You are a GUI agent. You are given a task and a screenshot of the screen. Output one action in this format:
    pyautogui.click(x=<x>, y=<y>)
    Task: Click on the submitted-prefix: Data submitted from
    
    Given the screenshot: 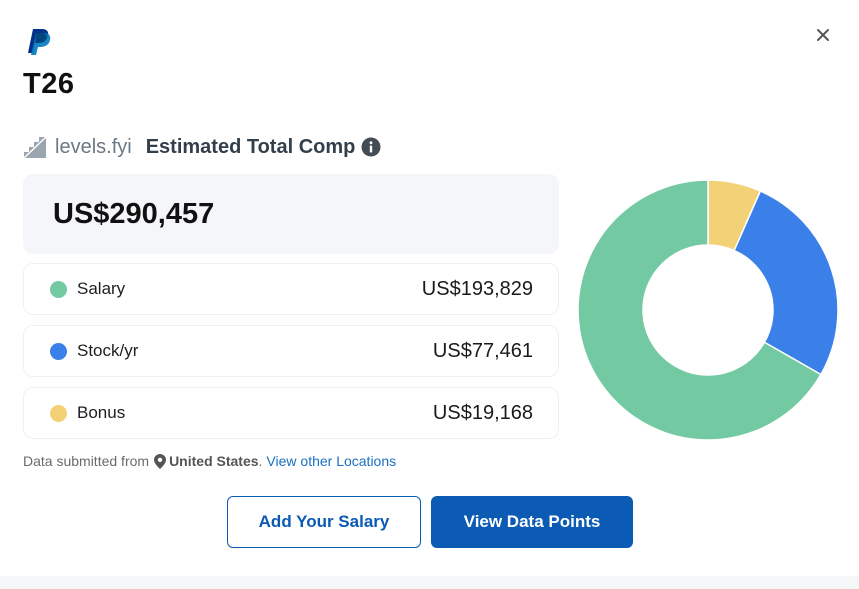 What is the action you would take?
    pyautogui.click(x=86, y=461)
    